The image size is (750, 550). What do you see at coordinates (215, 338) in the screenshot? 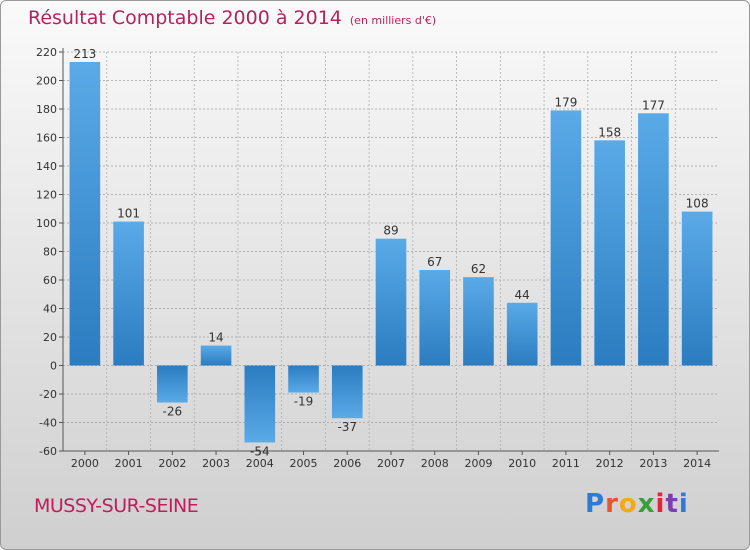
I see `value-label-2003: 14` at bounding box center [215, 338].